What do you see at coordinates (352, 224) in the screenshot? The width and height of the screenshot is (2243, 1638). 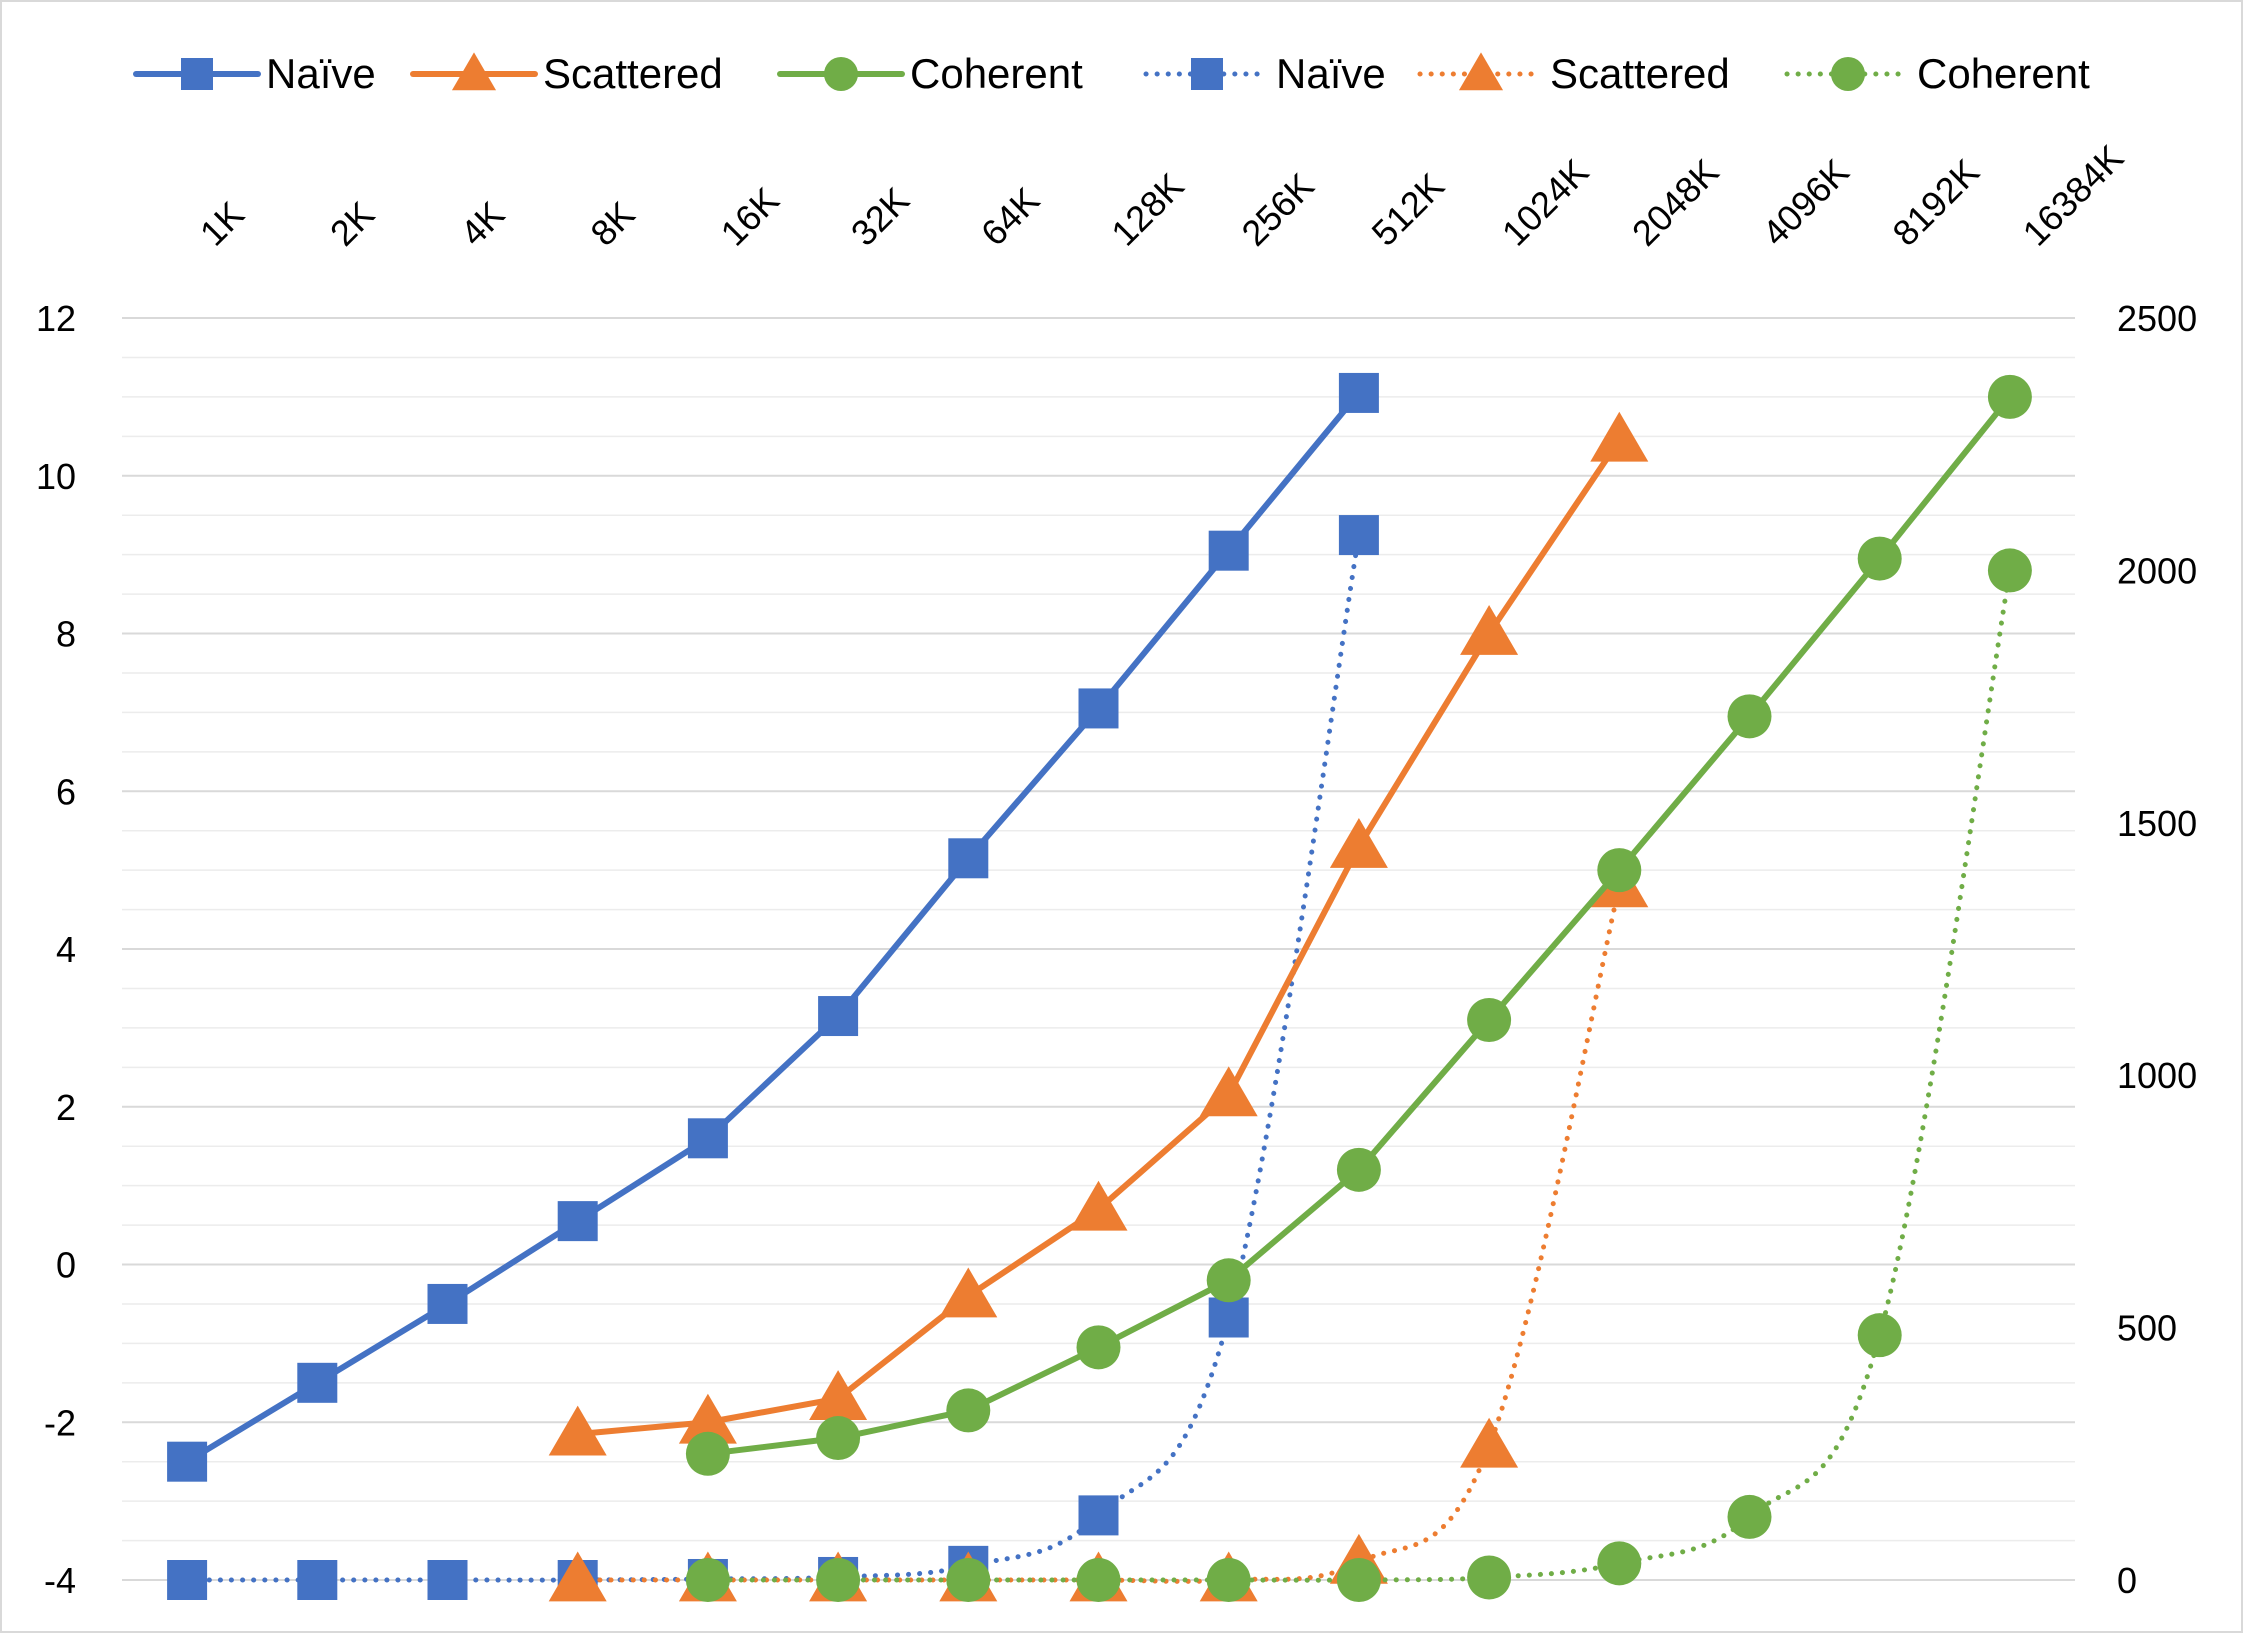 I see `x-tick-label: 2K` at bounding box center [352, 224].